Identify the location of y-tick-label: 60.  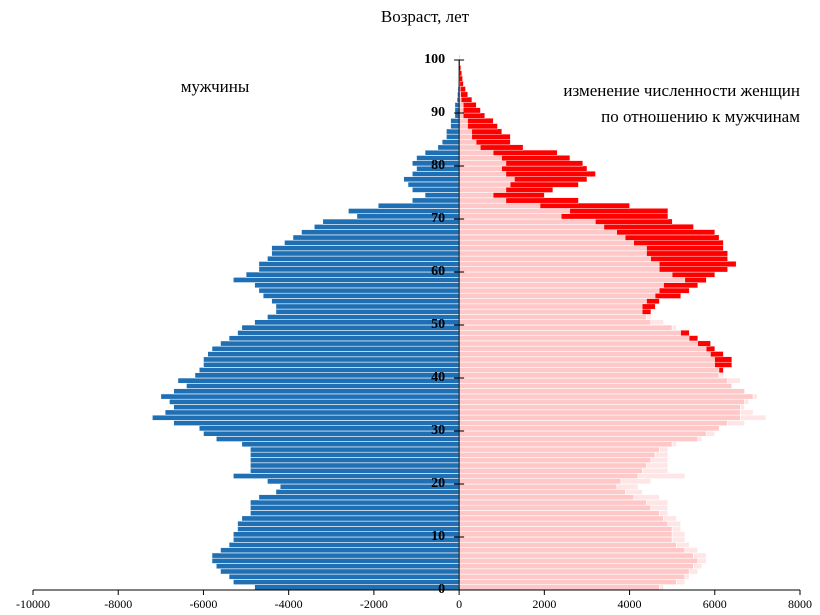
(438, 271).